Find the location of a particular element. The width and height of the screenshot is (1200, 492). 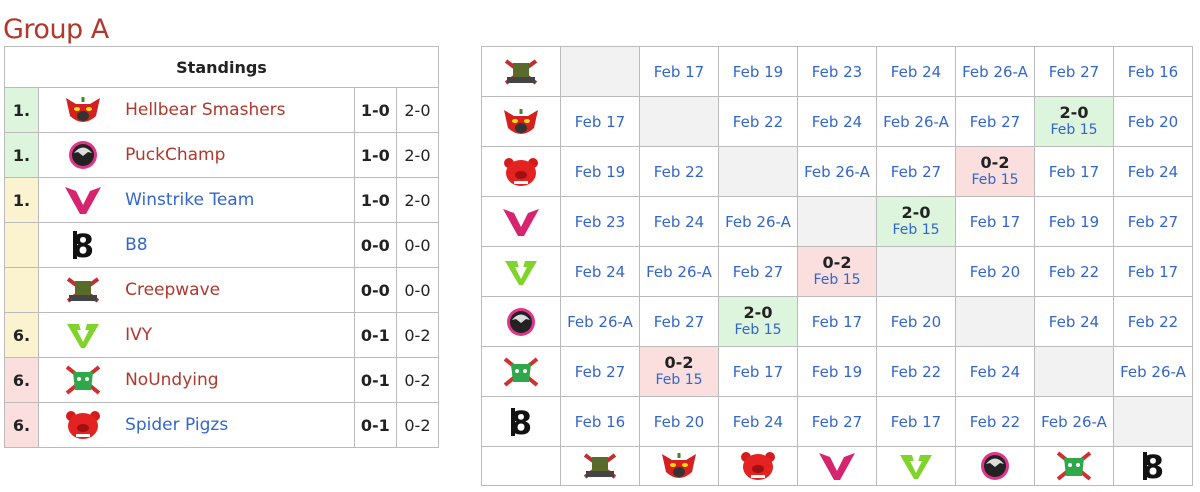

team-link: Hellbear Smashers is located at coordinates (205, 110).